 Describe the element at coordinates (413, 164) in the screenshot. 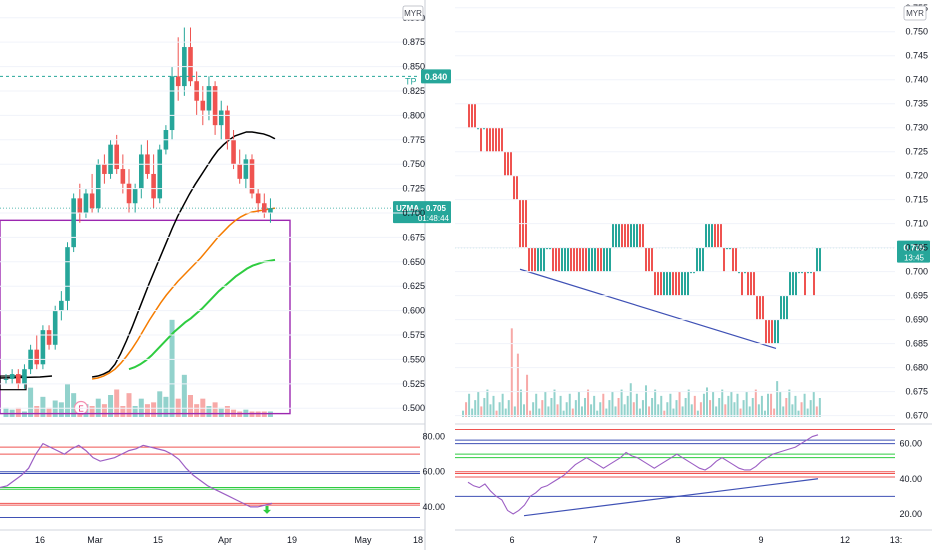

I see `price-tick-label: 0.750` at that location.